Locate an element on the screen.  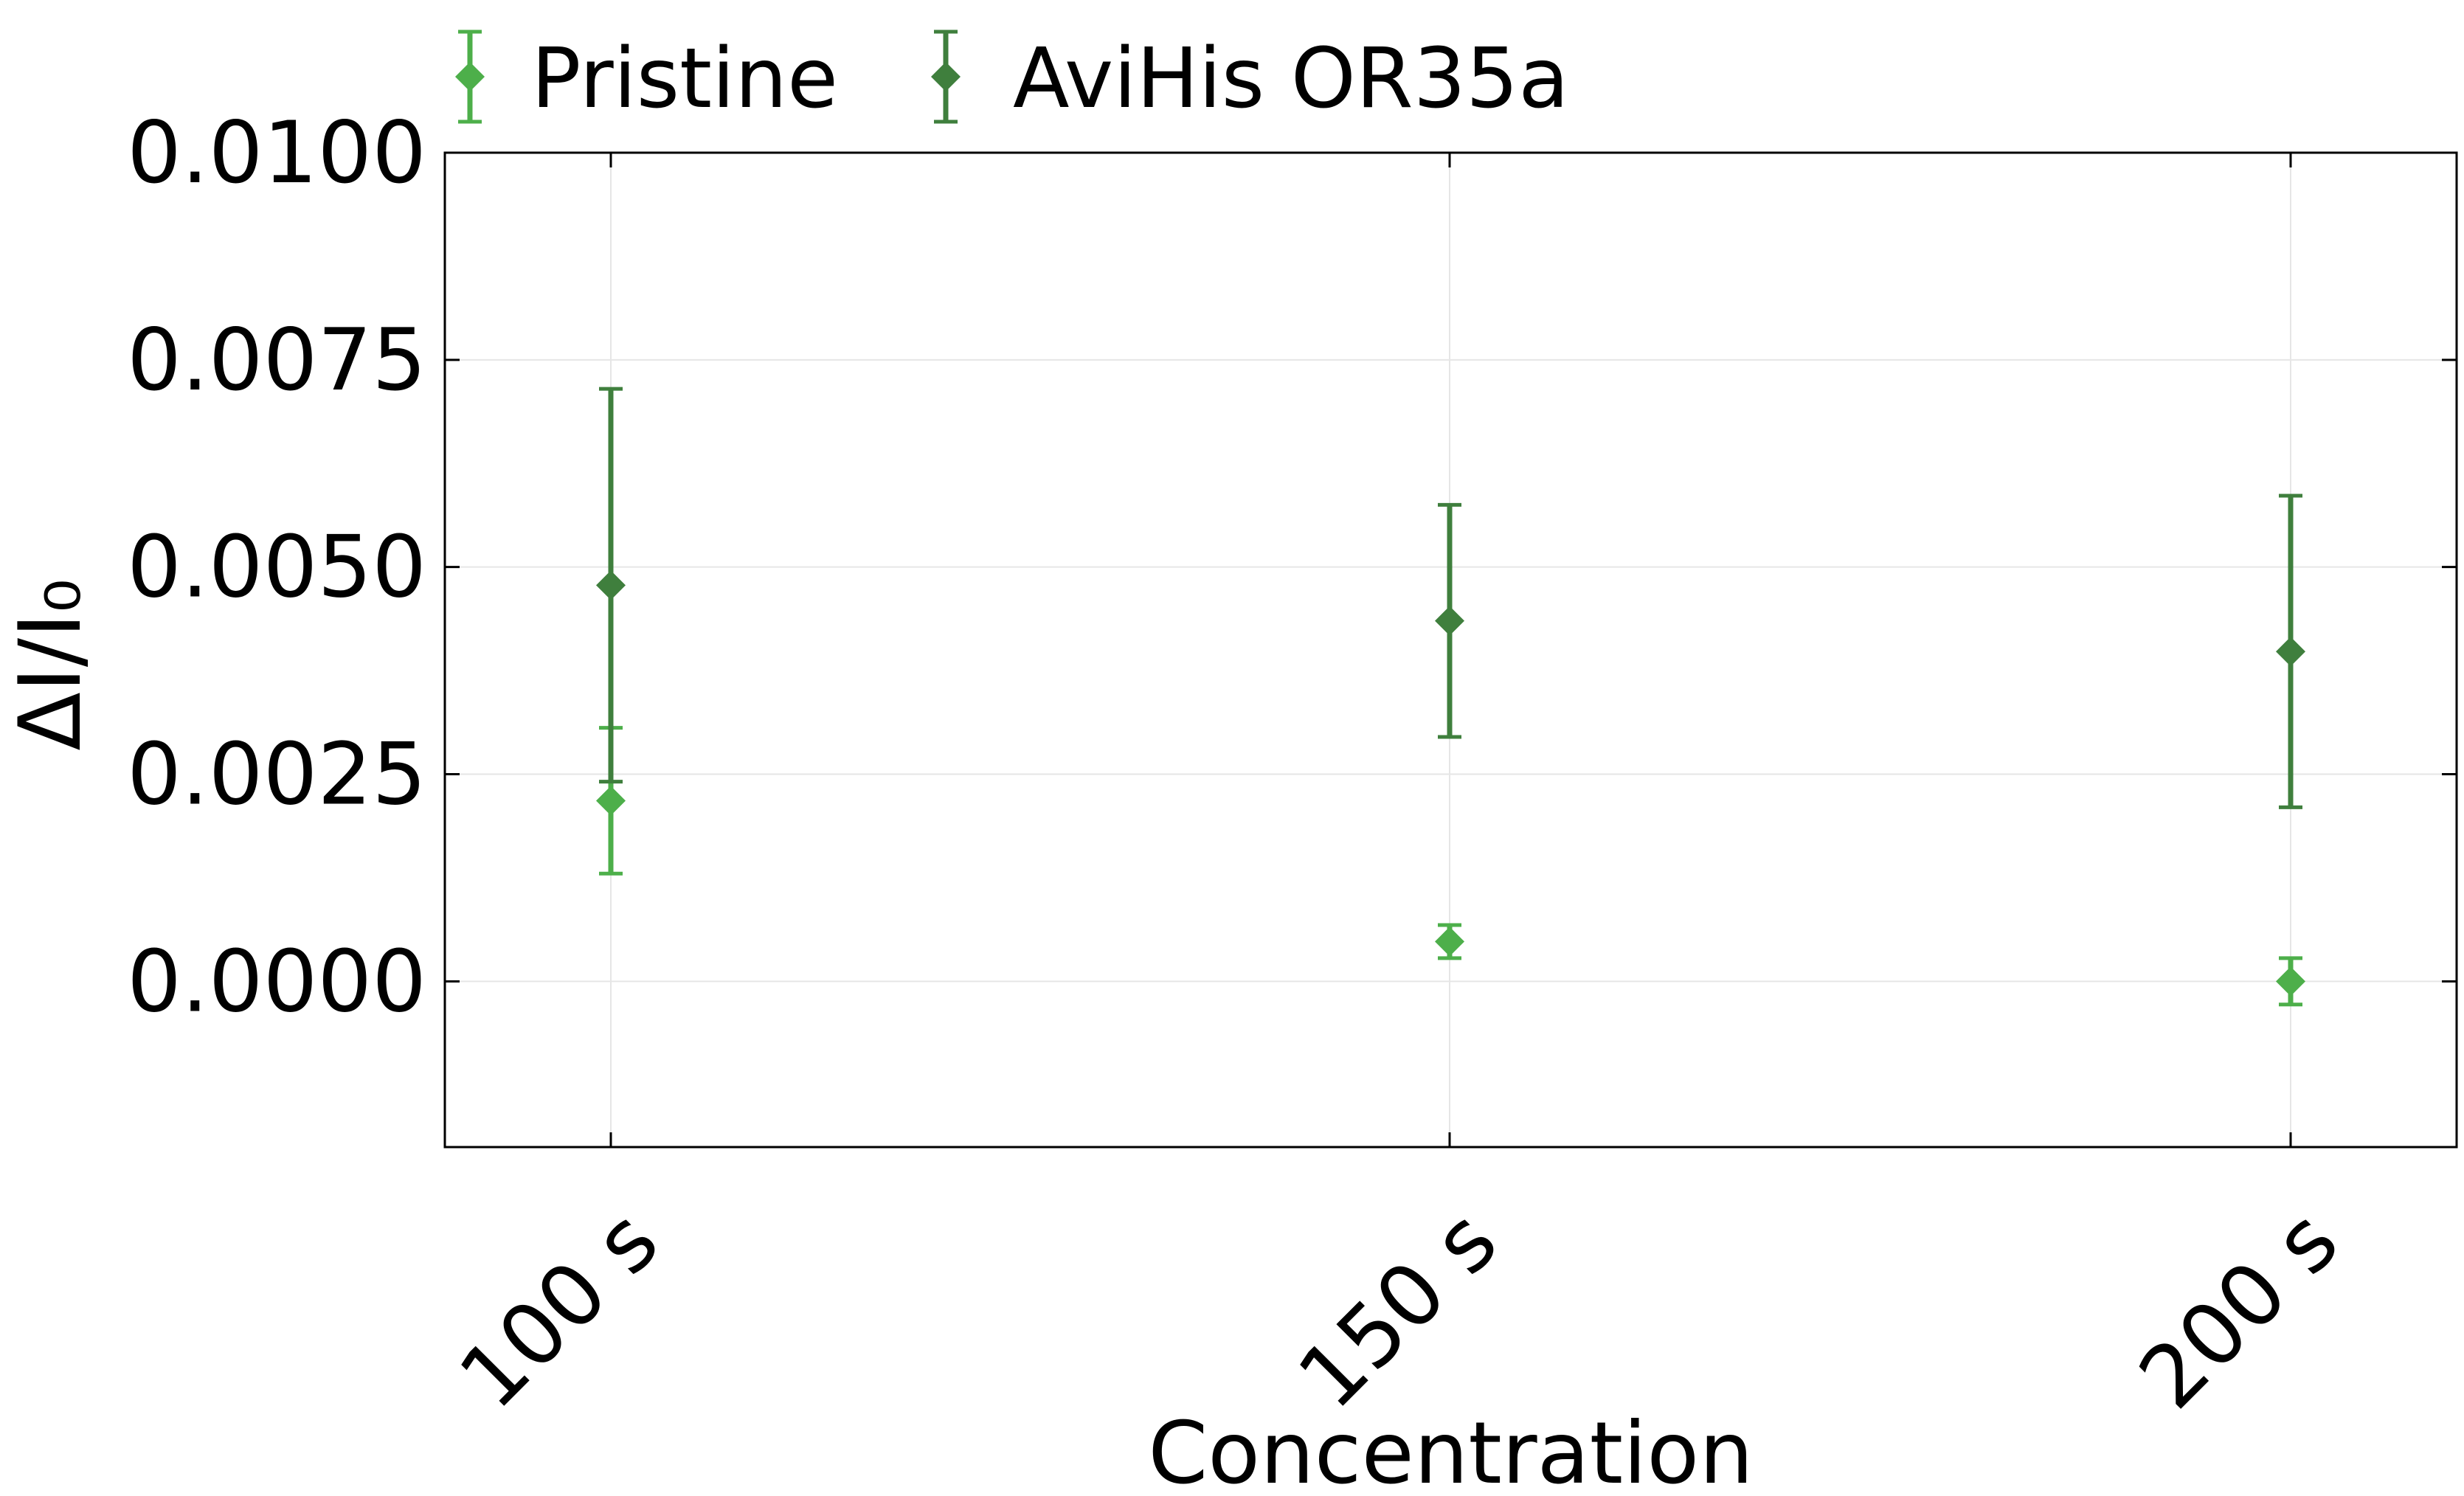
y-tick-labels: 0.0000 0.0025 0.0050 0.0075 0.0100 is located at coordinates (276, 567).